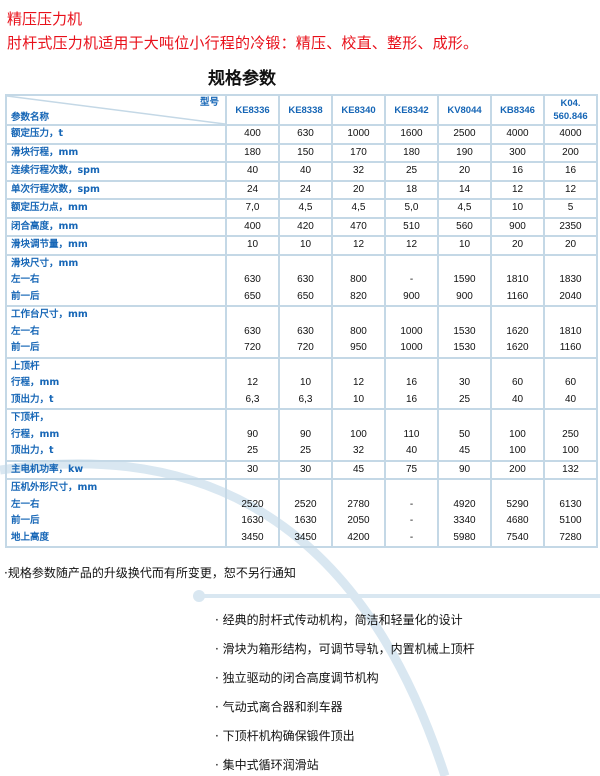 The width and height of the screenshot is (600, 776). Describe the element at coordinates (570, 296) in the screenshot. I see `value: 2040` at that location.